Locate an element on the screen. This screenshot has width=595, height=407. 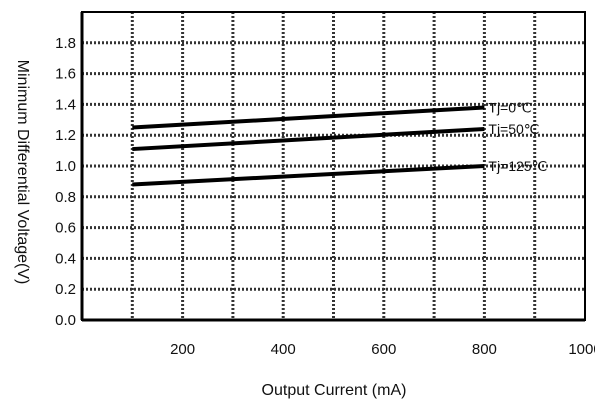
x-tick-labels: 200 400 600 800 1000 is located at coordinates (382, 349).